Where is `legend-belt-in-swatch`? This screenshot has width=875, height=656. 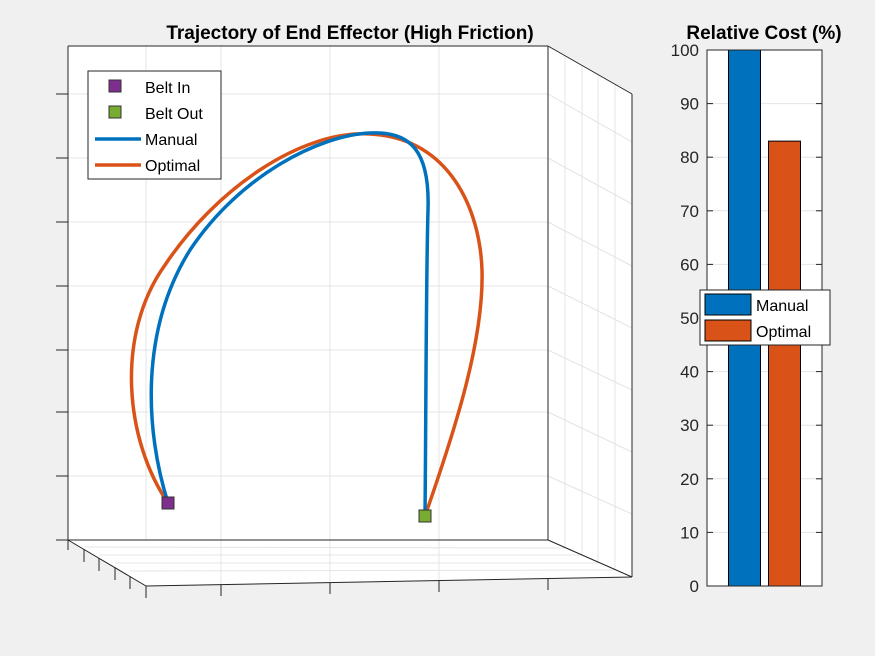 legend-belt-in-swatch is located at coordinates (115, 86).